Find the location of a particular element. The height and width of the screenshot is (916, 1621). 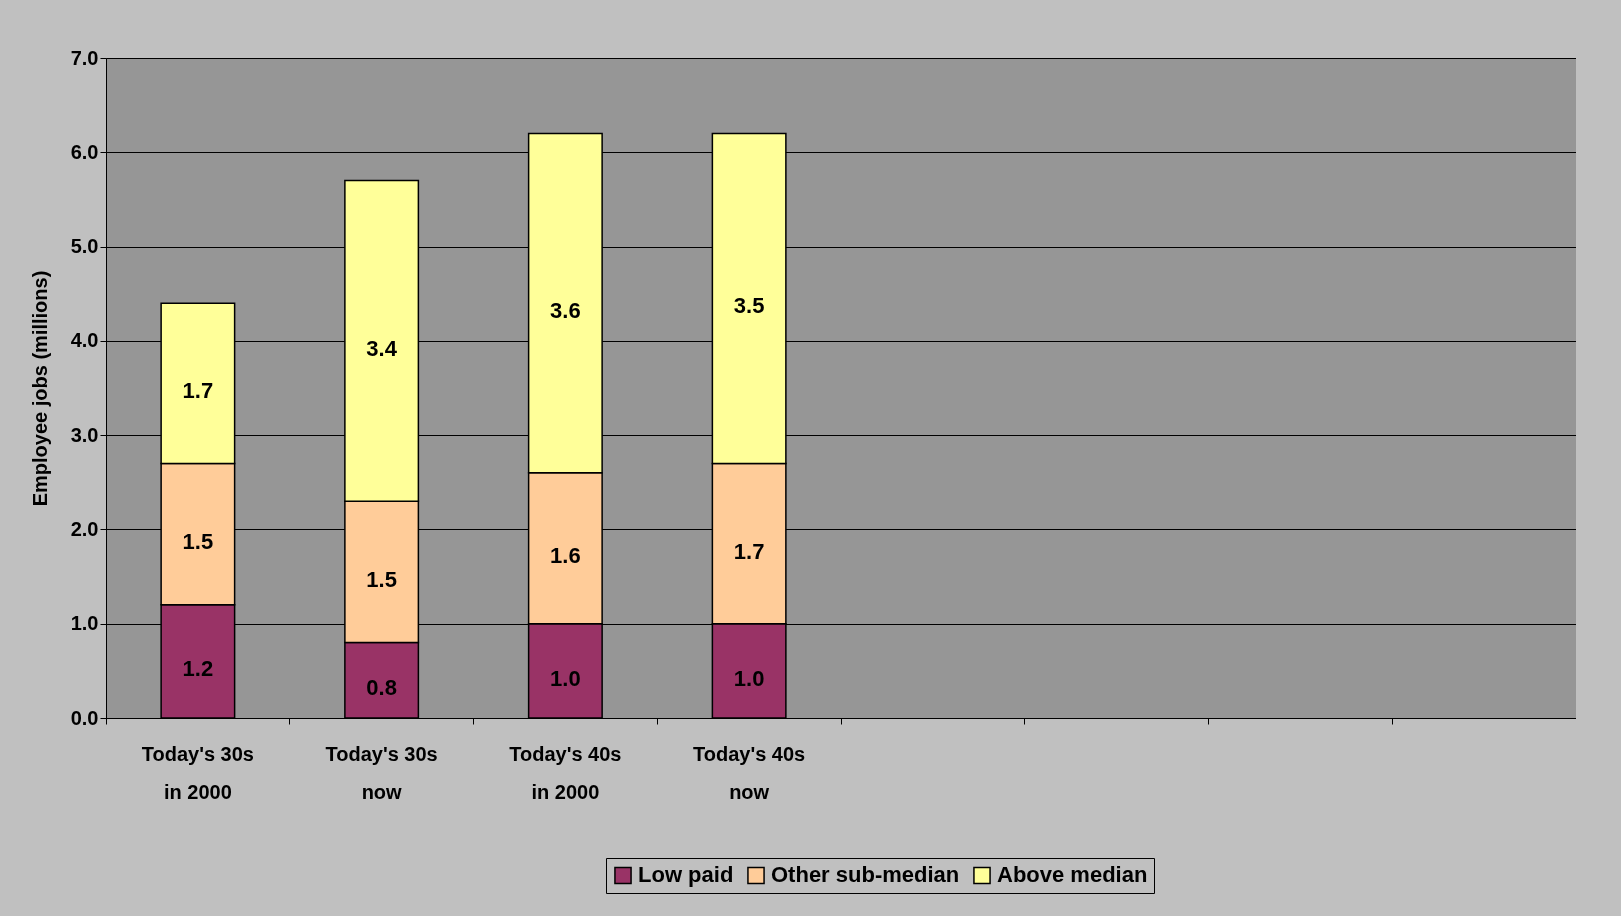

legend-label: Low paid is located at coordinates (686, 875).